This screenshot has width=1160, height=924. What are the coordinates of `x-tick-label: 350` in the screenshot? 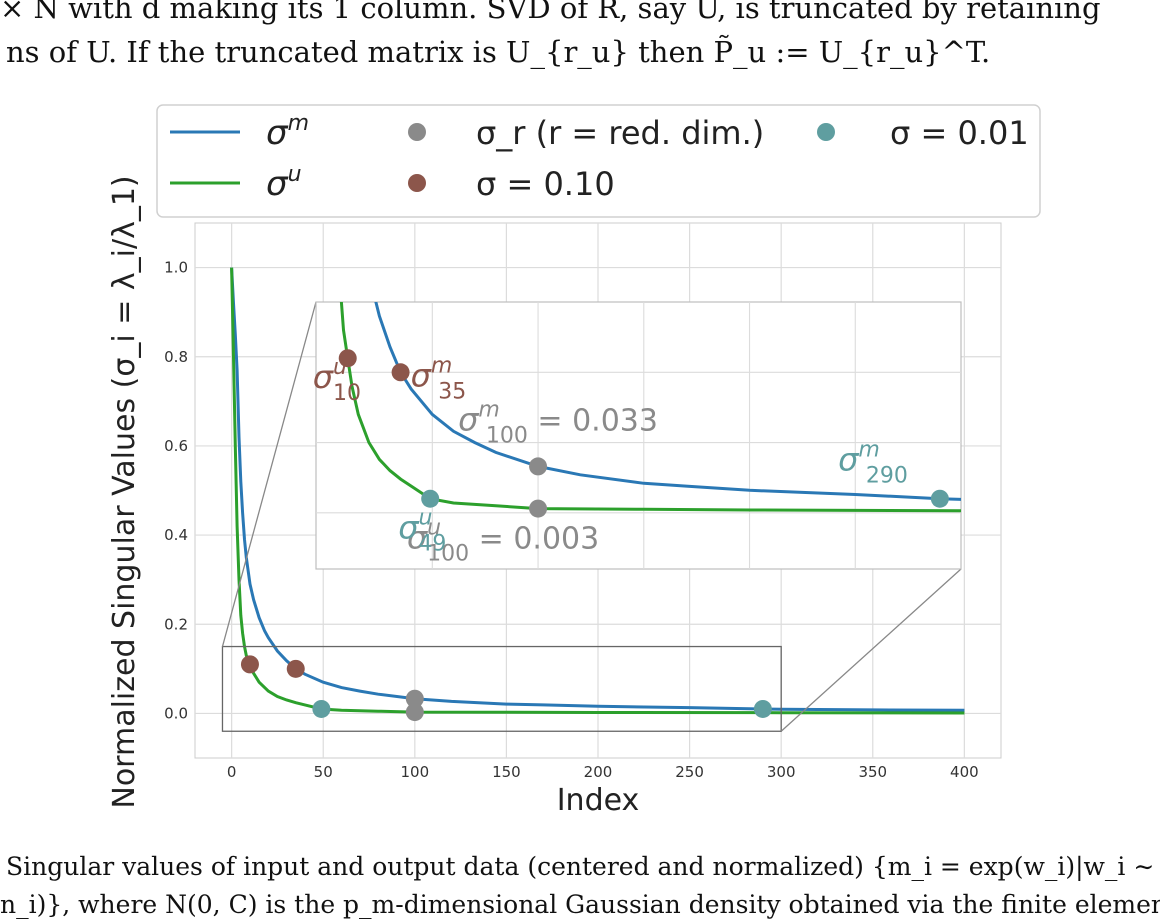 It's located at (872, 772).